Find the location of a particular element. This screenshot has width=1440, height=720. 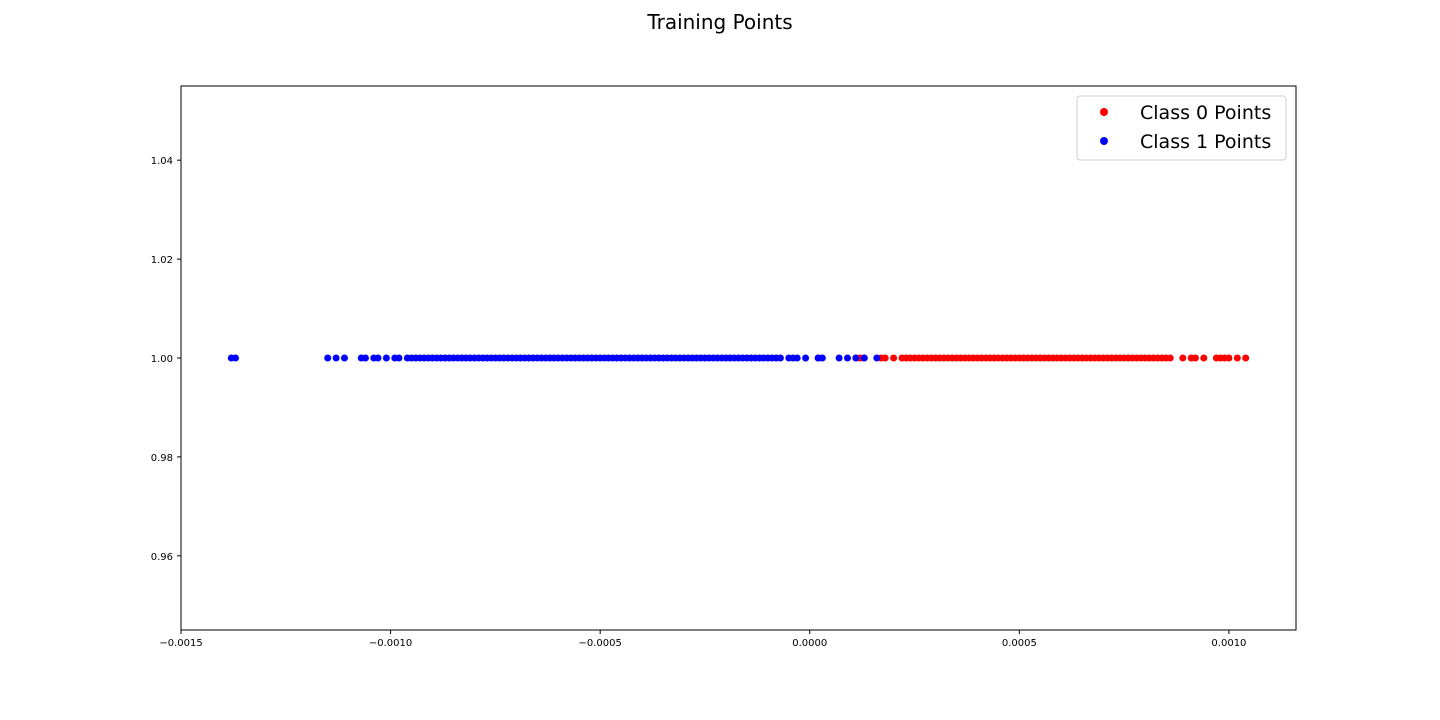

y-tick-label: 1.04 is located at coordinates (162, 161).